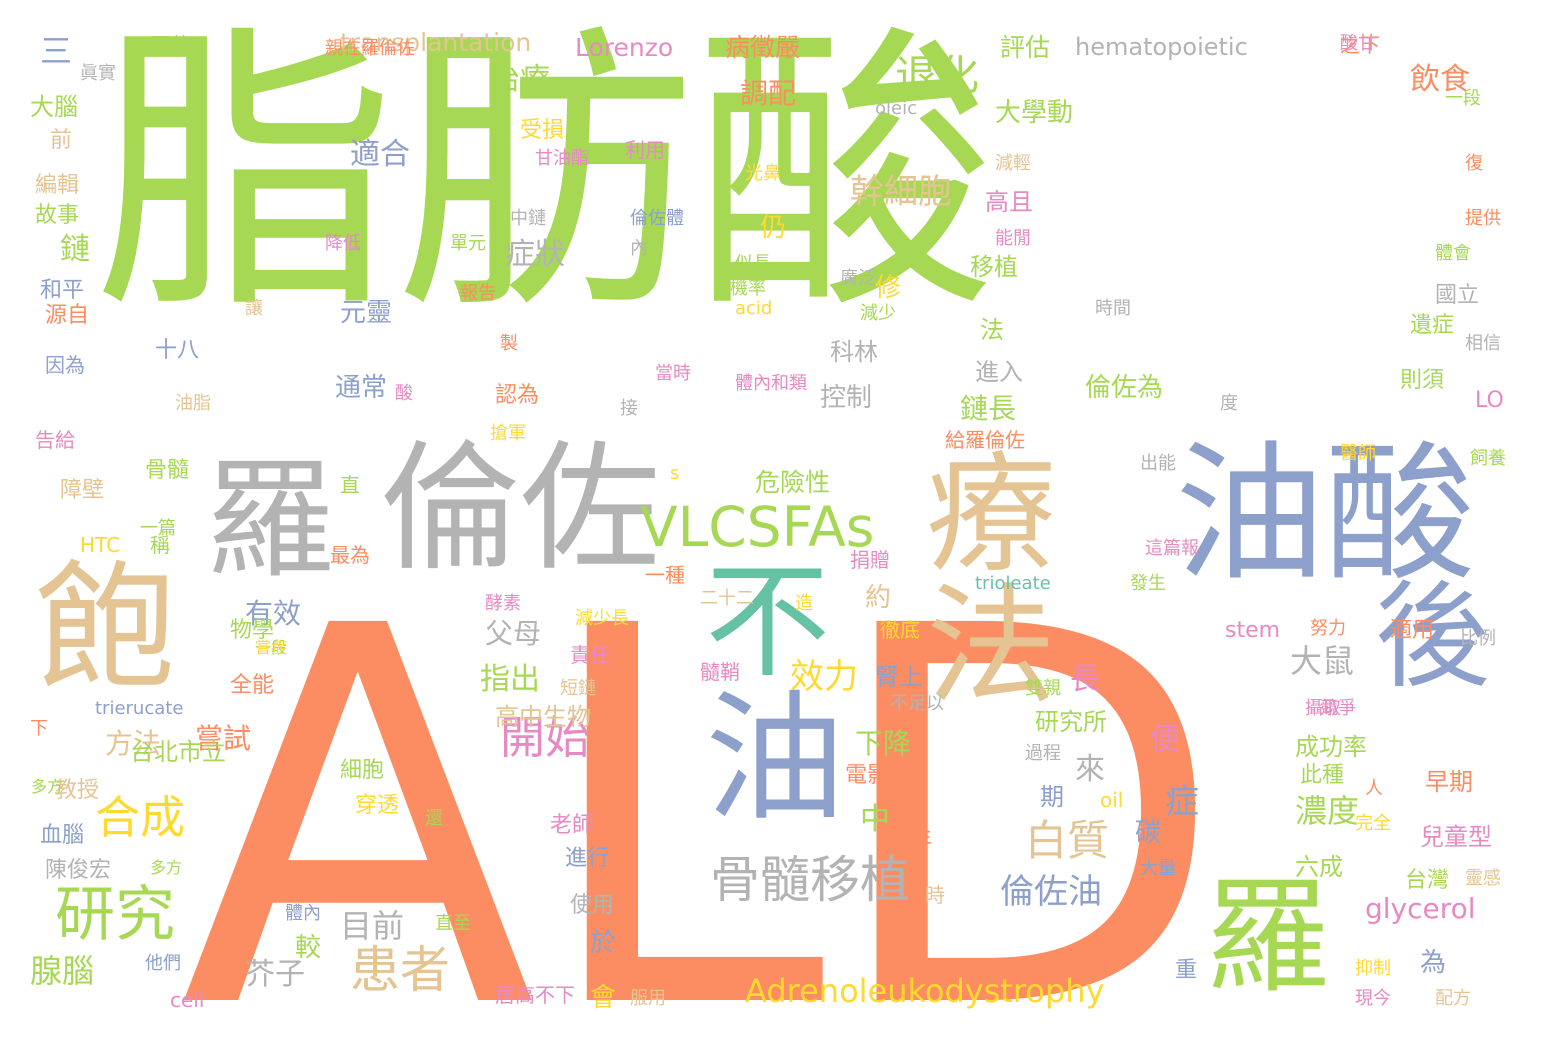 Image resolution: width=1548 pixels, height=1052 pixels. I want to click on cloud-word: 幹細胞, so click(901, 192).